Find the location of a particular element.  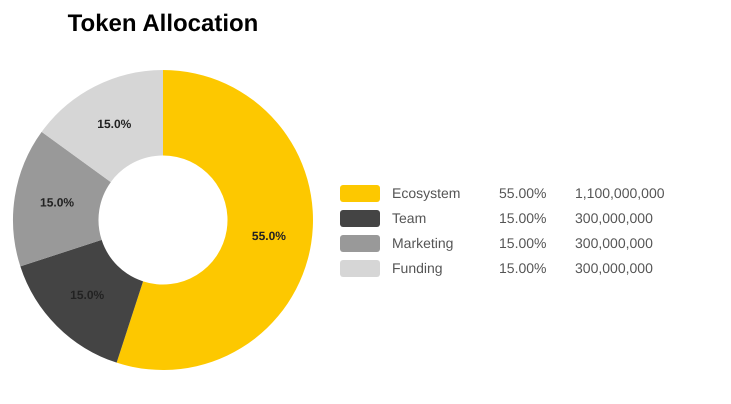

chart-title: Token Allocation is located at coordinates (163, 24).